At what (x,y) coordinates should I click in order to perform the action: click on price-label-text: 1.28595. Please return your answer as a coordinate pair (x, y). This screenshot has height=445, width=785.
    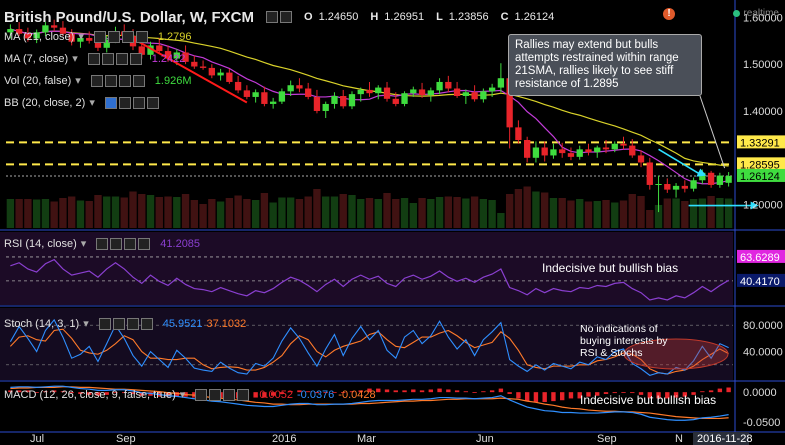
    Looking at the image, I should click on (760, 165).